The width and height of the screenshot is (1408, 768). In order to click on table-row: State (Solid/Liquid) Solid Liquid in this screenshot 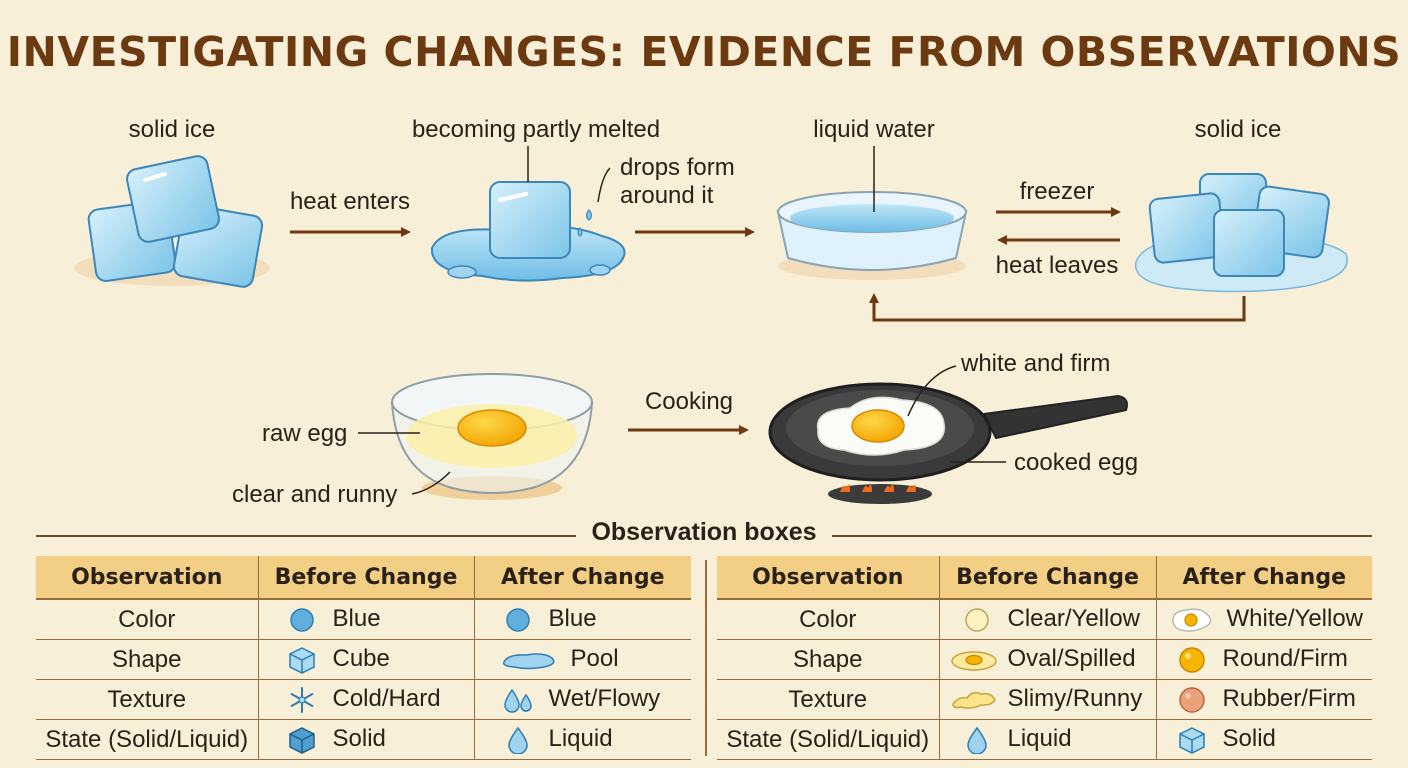, I will do `click(363, 739)`.